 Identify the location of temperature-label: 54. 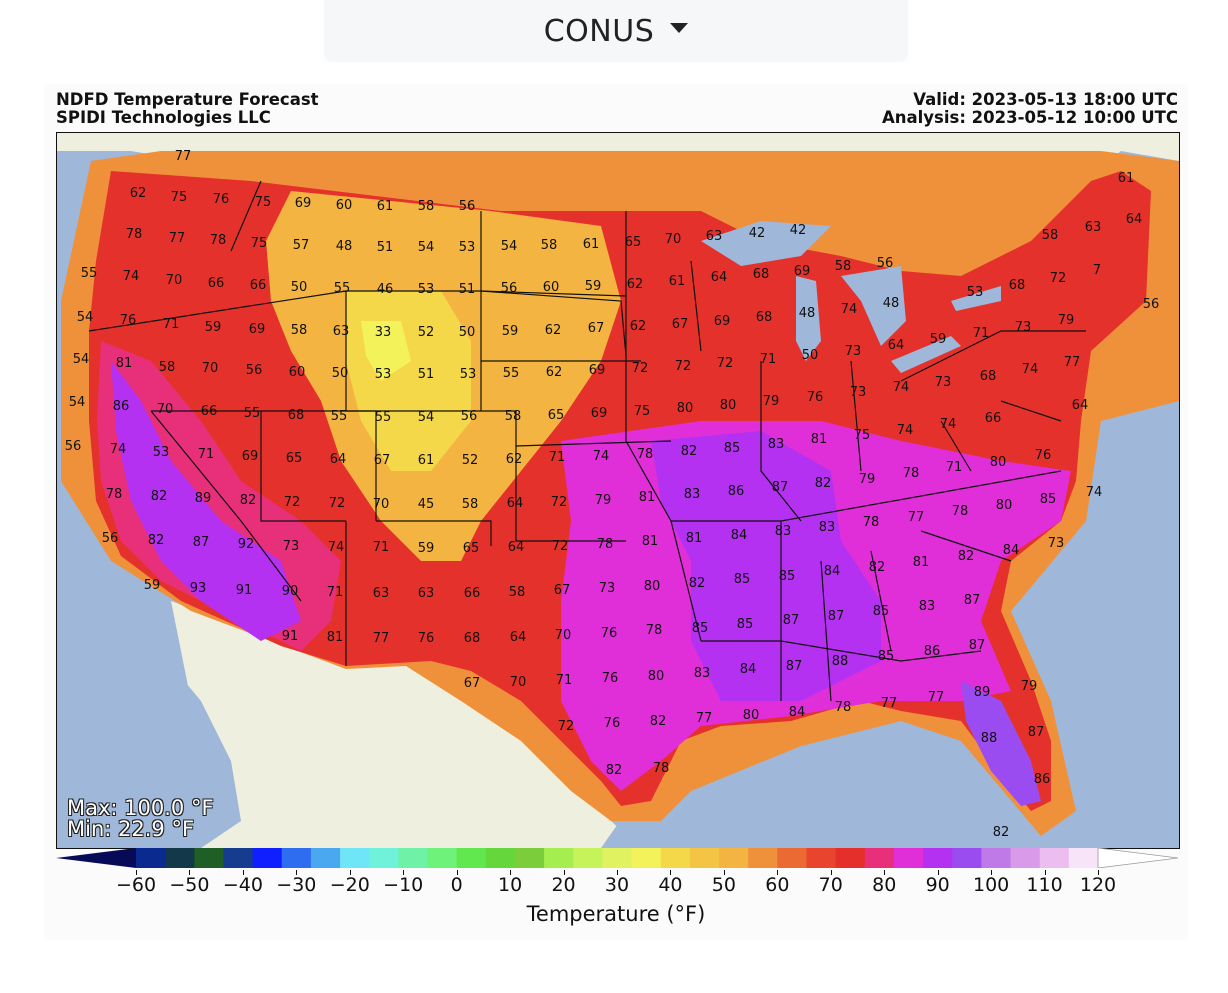
(77, 402).